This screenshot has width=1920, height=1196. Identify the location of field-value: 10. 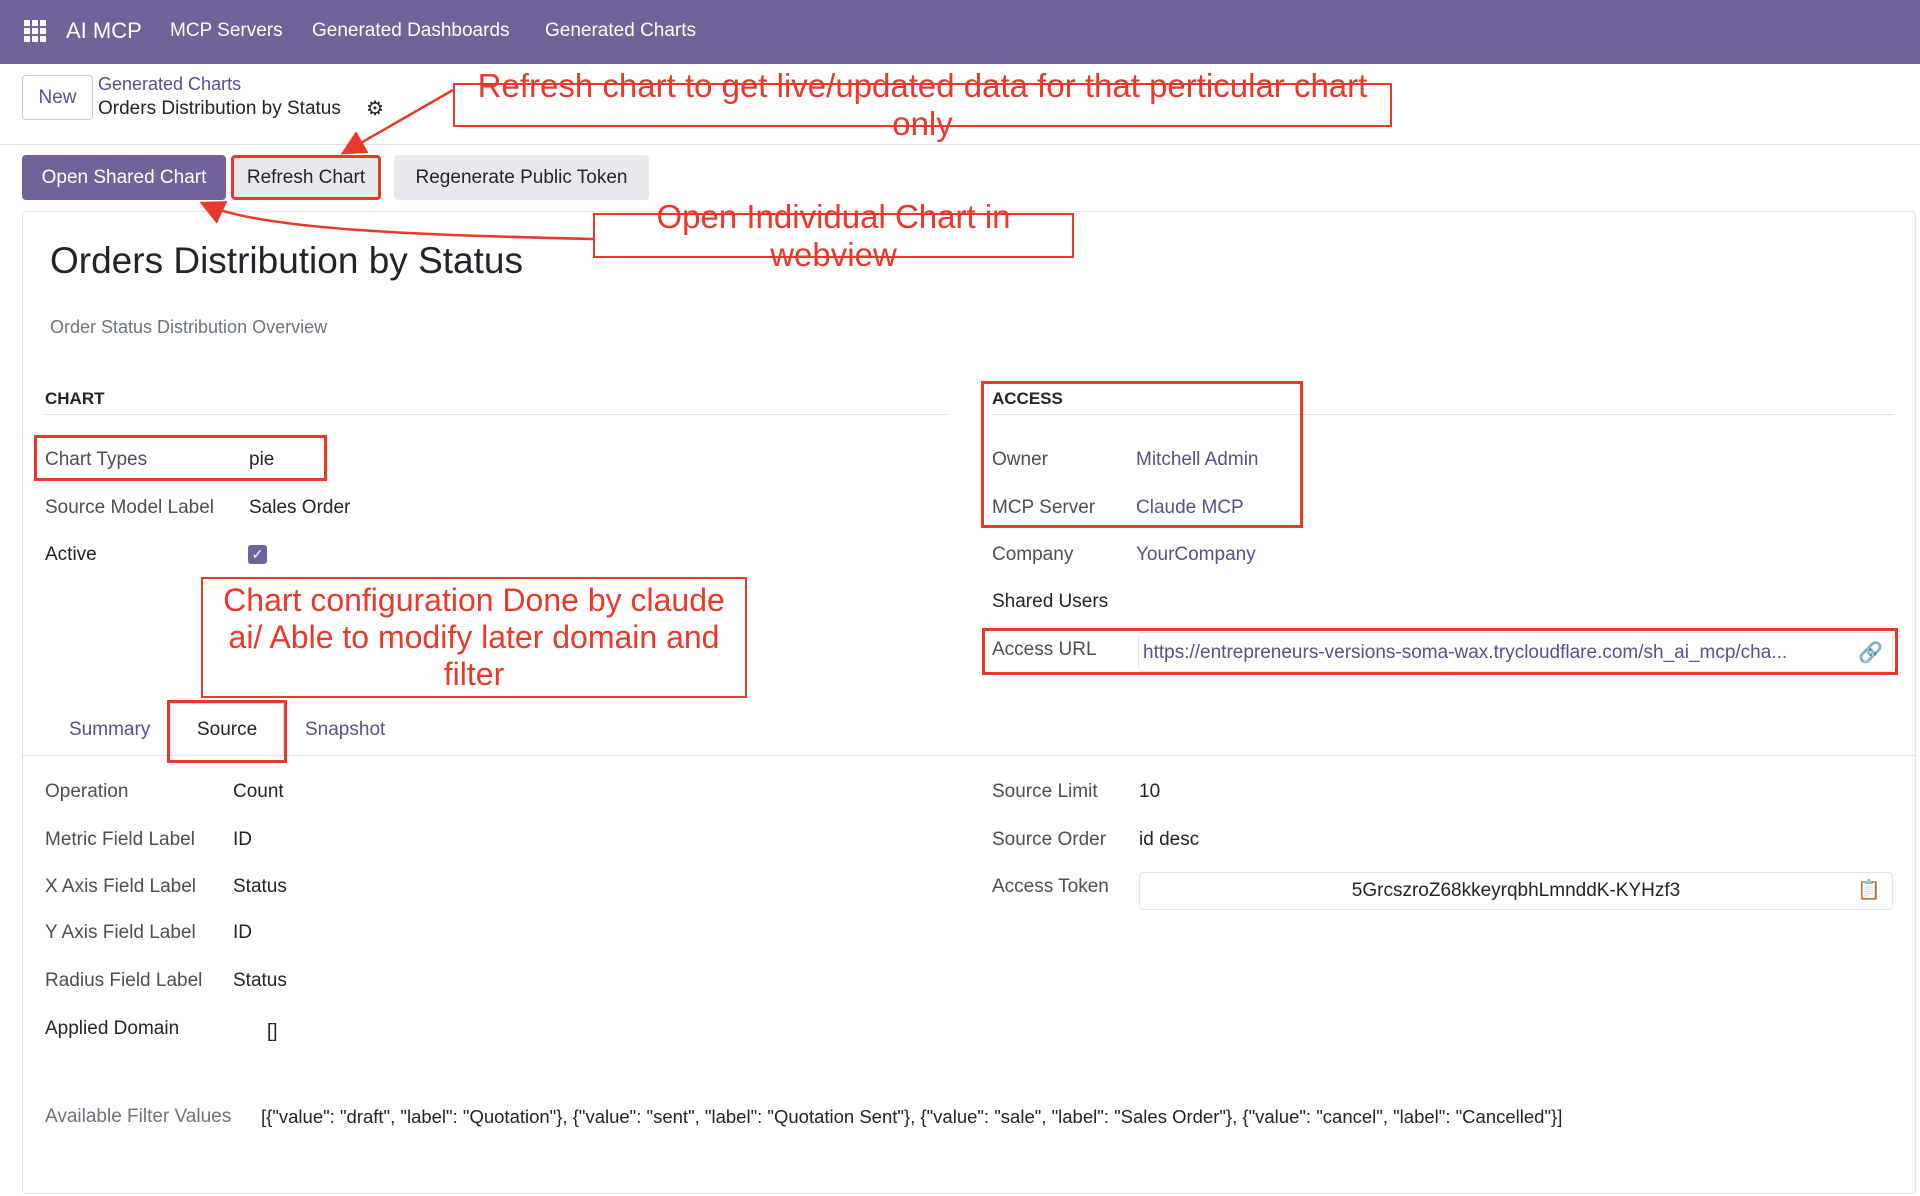
(1150, 791).